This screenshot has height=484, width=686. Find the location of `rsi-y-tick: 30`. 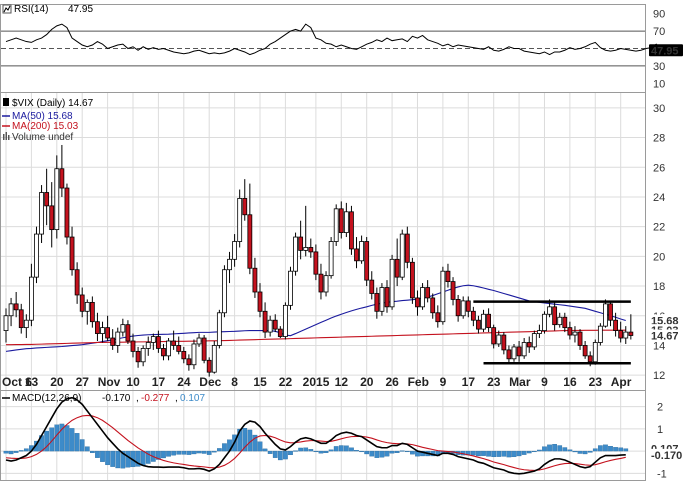

rsi-y-tick: 30 is located at coordinates (659, 67).